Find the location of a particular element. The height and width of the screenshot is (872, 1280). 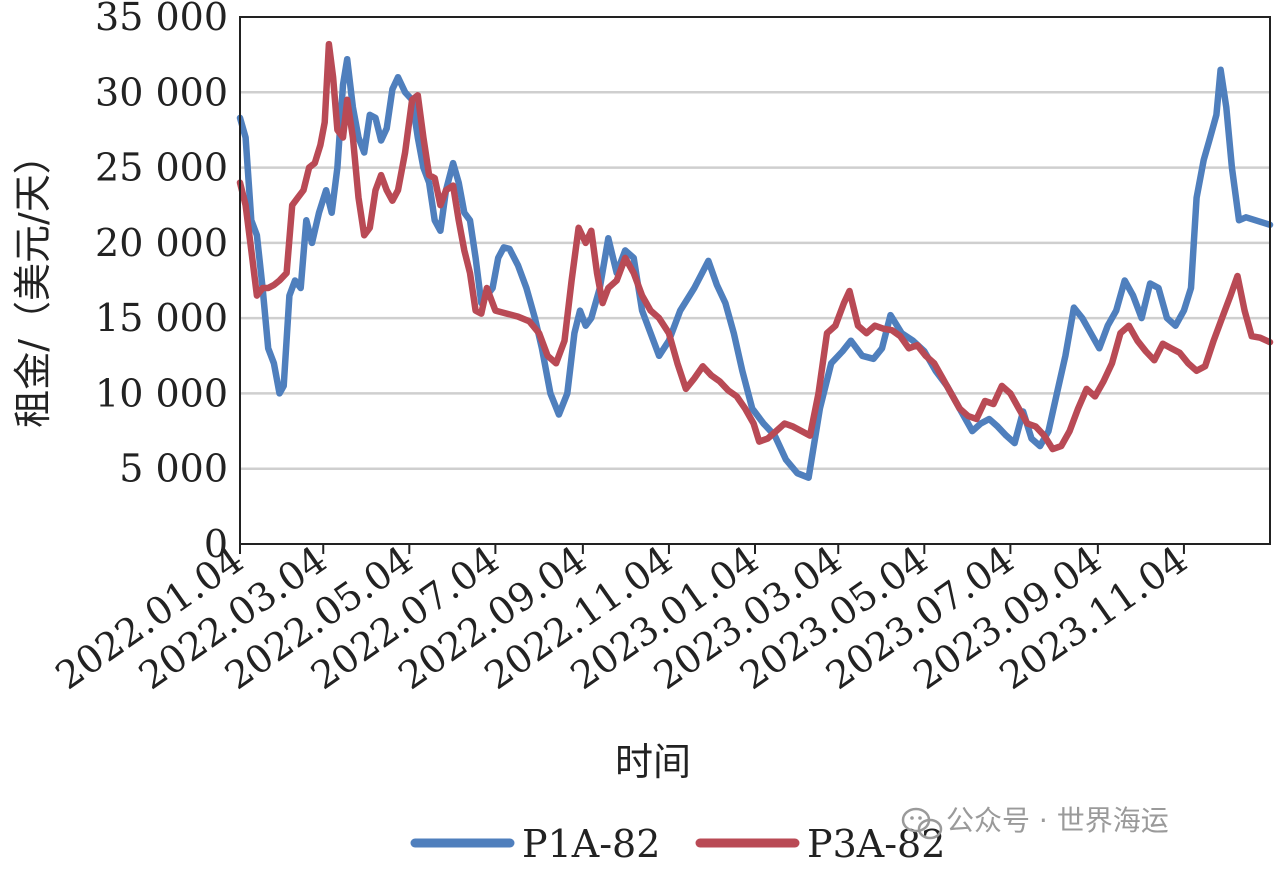

watermark: 公众号 · 世界海运 is located at coordinates (1035, 822).